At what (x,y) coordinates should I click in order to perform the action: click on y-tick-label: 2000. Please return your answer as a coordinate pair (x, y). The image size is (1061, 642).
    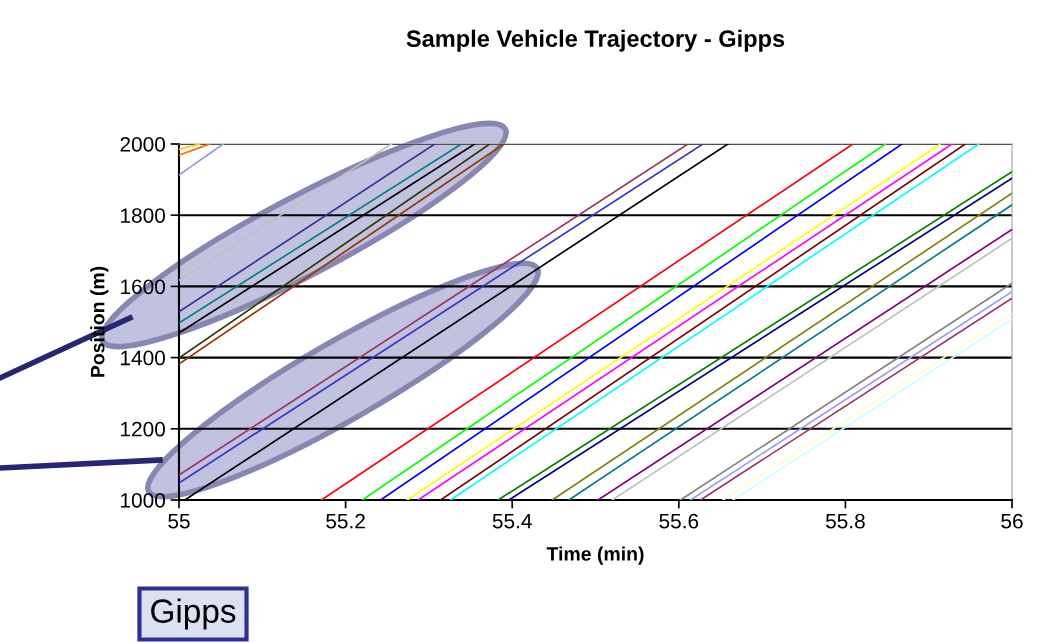
    Looking at the image, I should click on (142, 144).